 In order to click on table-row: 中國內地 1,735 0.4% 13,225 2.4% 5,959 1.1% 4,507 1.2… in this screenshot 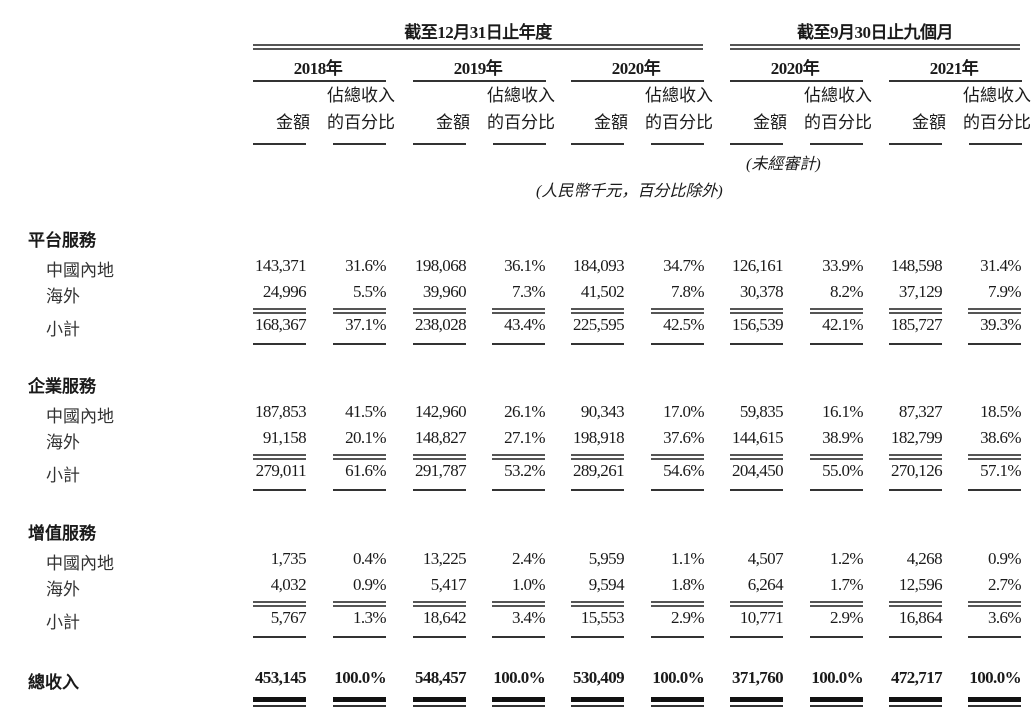, I will do `click(517, 561)`.